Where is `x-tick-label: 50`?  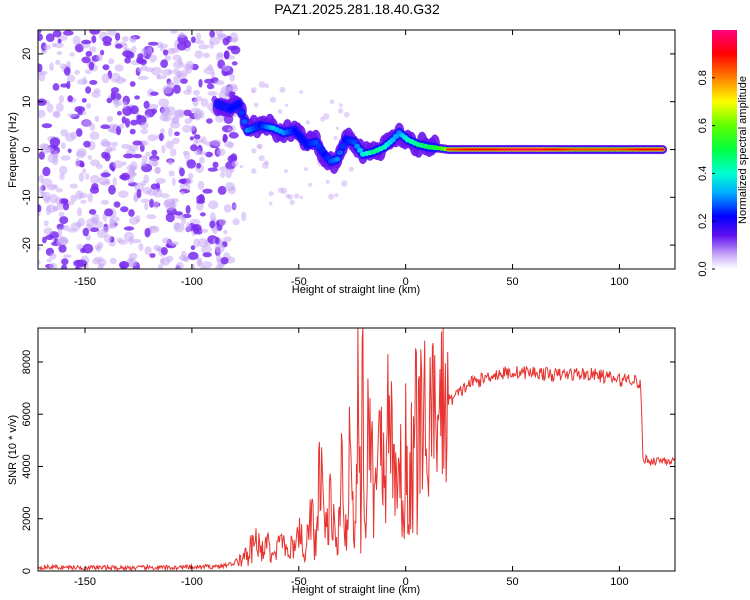 x-tick-label: 50 is located at coordinates (512, 582).